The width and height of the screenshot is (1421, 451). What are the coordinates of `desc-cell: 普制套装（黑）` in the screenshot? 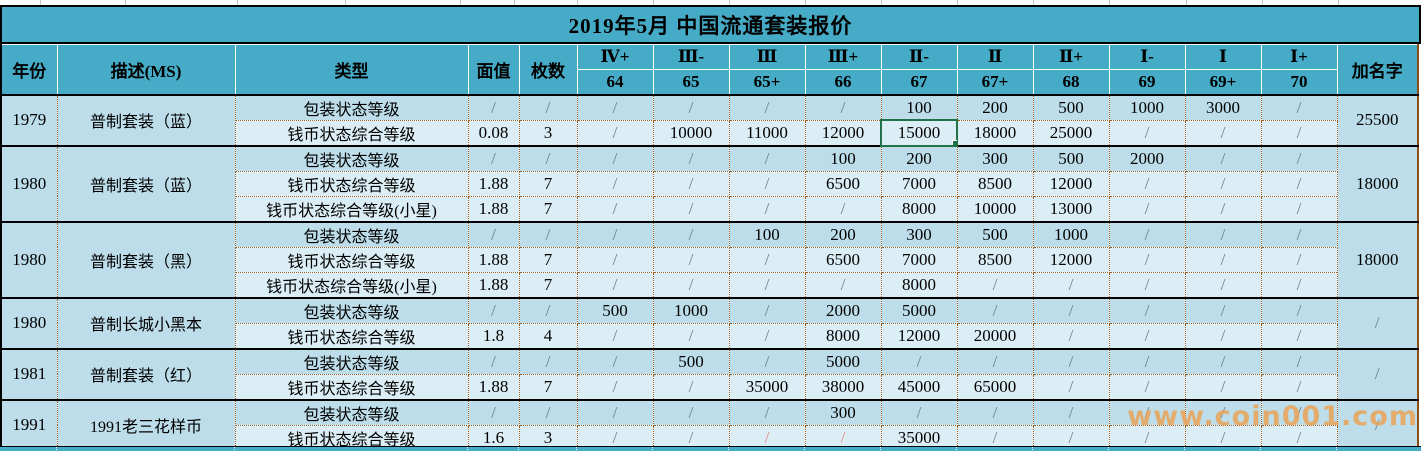 It's located at (146, 259).